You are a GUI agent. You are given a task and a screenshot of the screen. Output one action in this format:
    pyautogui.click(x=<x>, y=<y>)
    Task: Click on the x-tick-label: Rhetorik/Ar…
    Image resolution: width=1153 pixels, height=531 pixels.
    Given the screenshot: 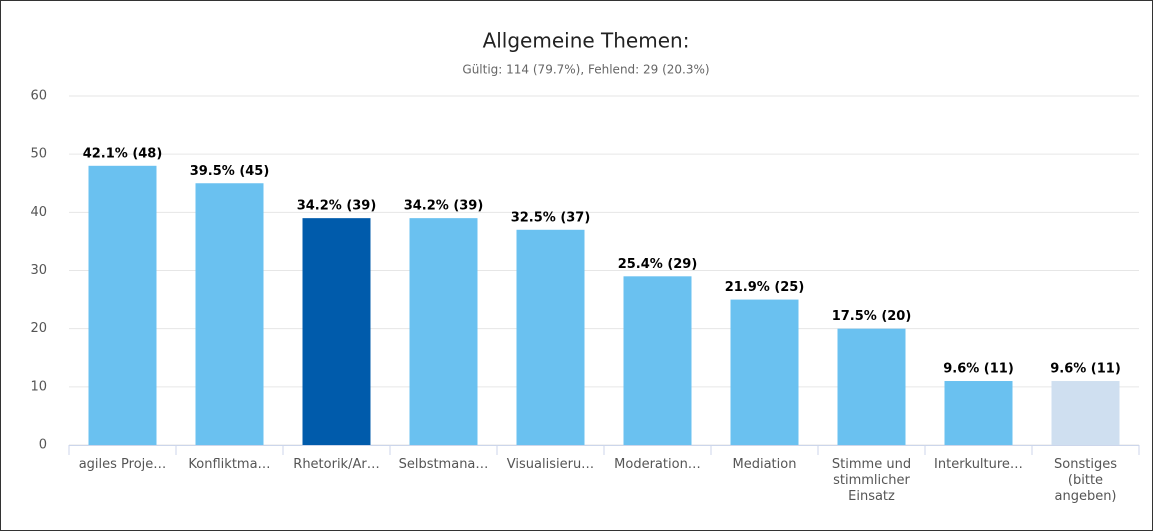 What is the action you would take?
    pyautogui.click(x=336, y=464)
    